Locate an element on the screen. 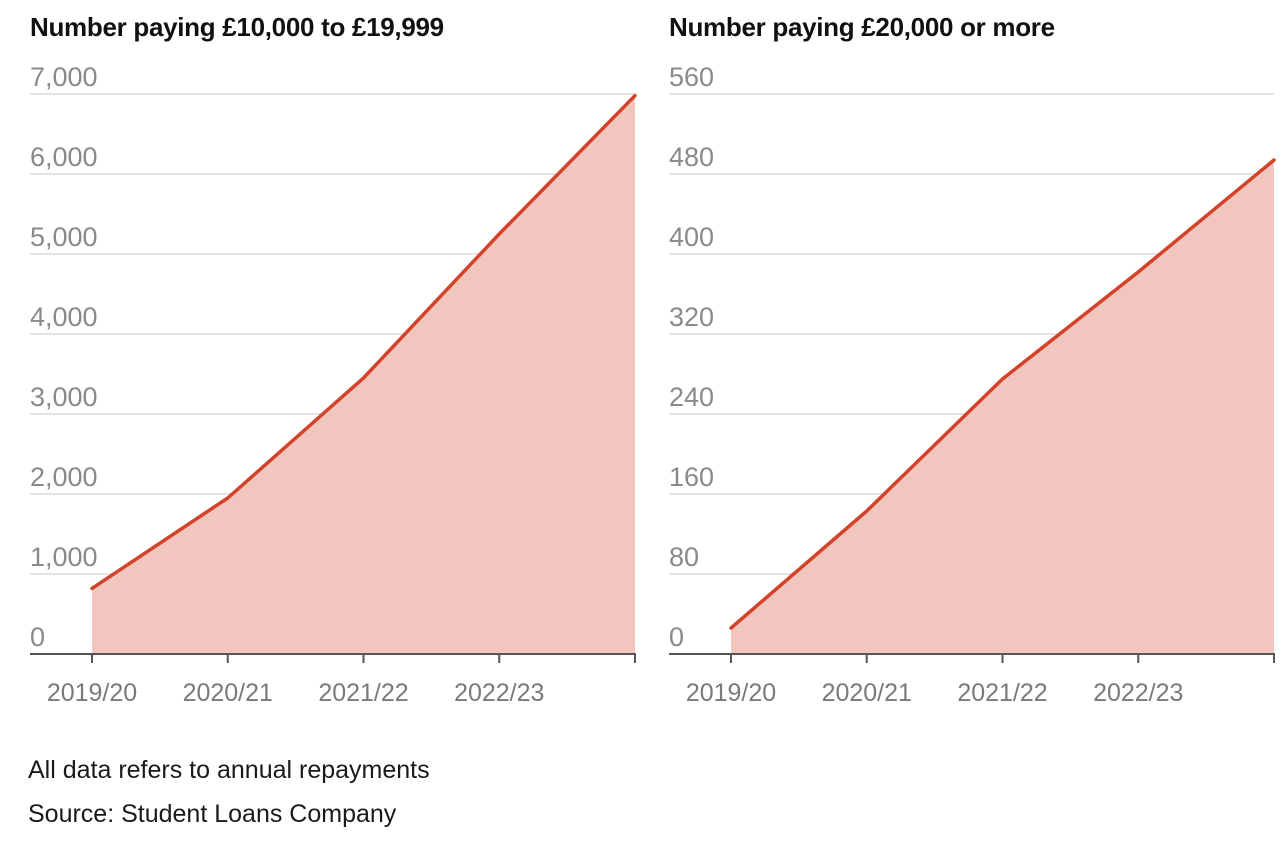 The width and height of the screenshot is (1282, 866). y-tick-label: 560 is located at coordinates (691, 77).